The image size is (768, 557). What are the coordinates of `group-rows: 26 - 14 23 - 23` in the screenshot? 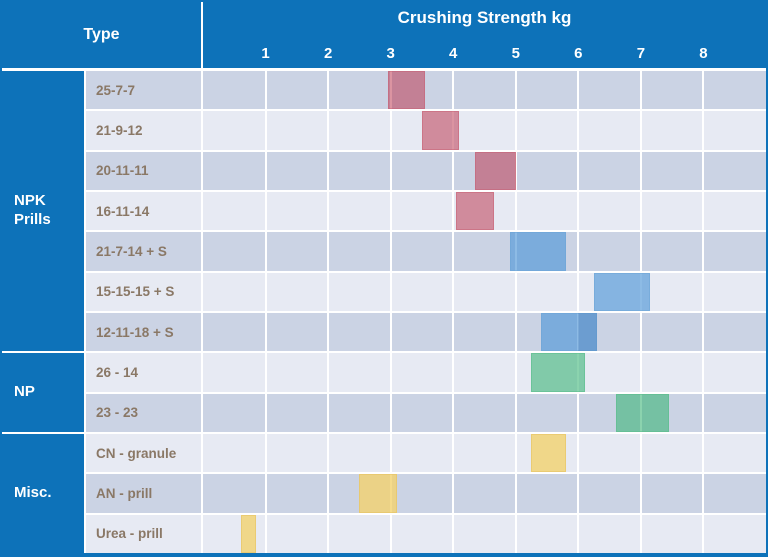 It's located at (426, 393).